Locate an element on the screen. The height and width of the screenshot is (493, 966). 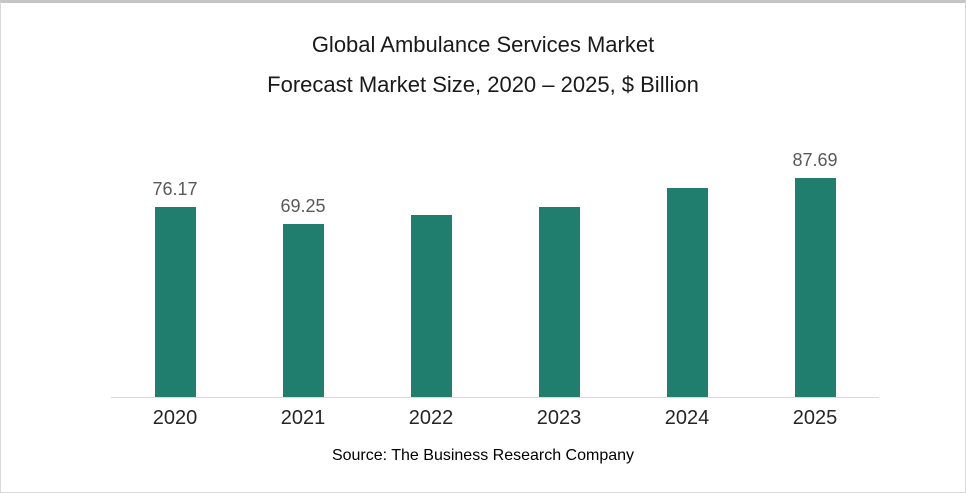
x-axis-label-2024: 2024 is located at coordinates (687, 418).